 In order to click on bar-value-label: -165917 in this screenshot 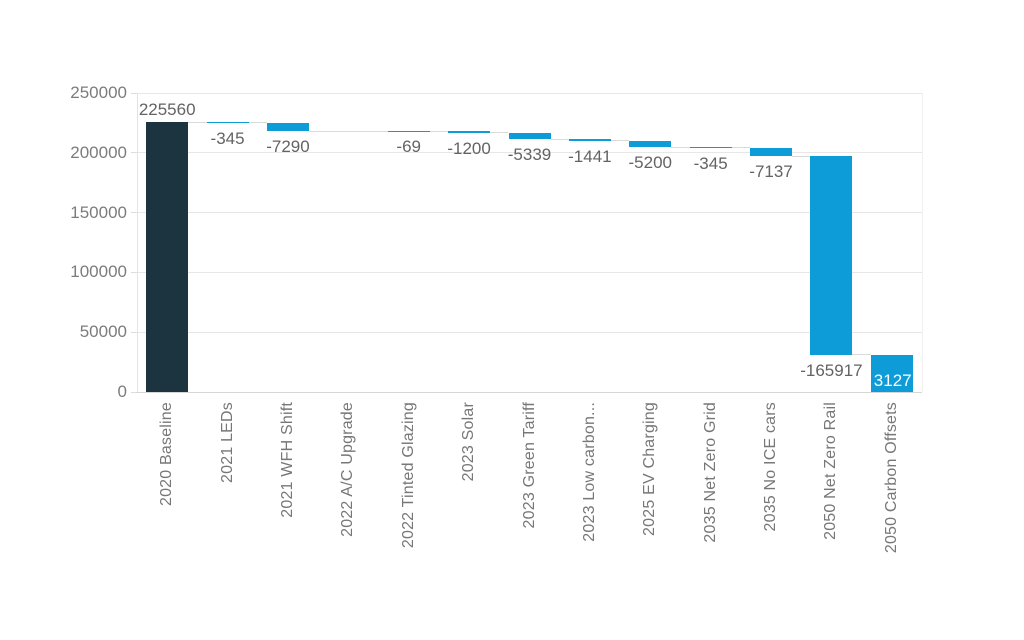, I will do `click(831, 370)`.